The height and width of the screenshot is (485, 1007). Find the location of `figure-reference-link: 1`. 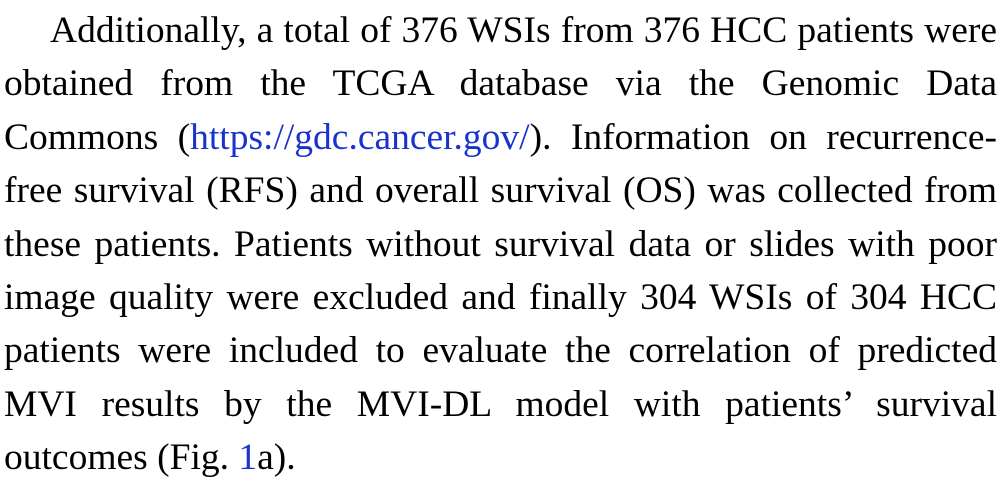

figure-reference-link: 1 is located at coordinates (248, 458).